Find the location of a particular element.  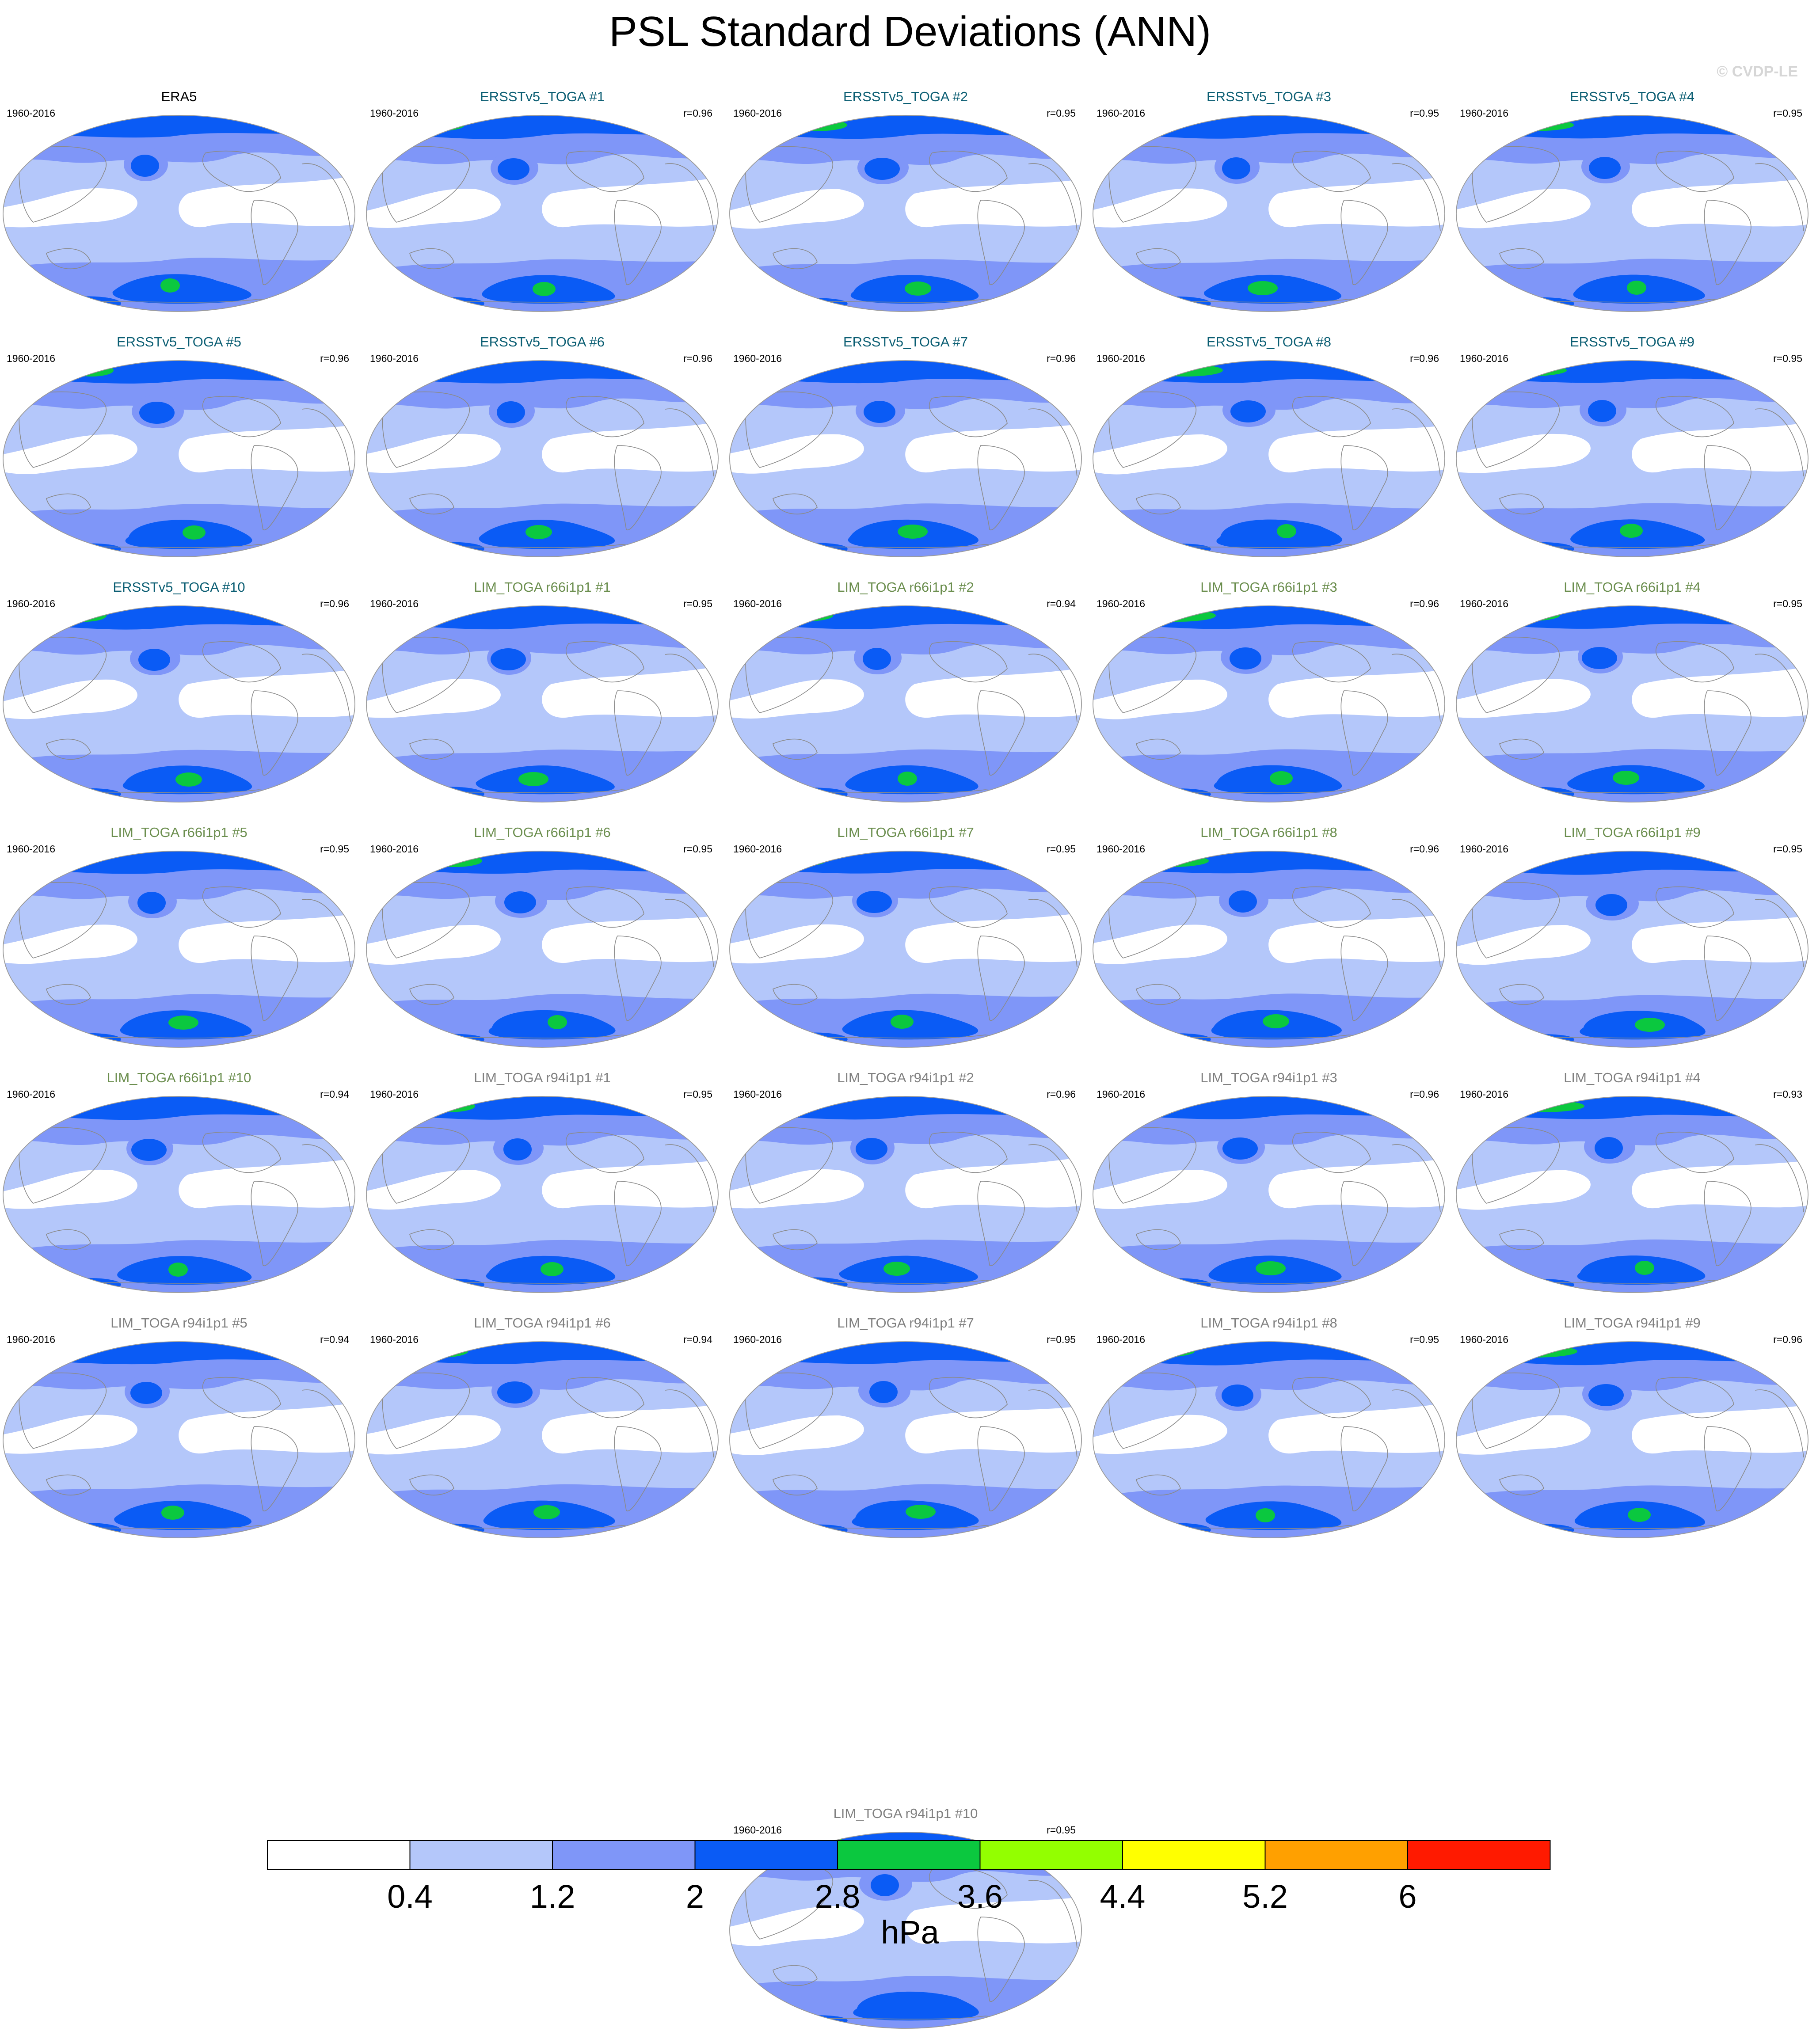

map-panel: LIM_TOGA r66i1p1 #1 1960-2016 r=0.95 is located at coordinates (542, 694).